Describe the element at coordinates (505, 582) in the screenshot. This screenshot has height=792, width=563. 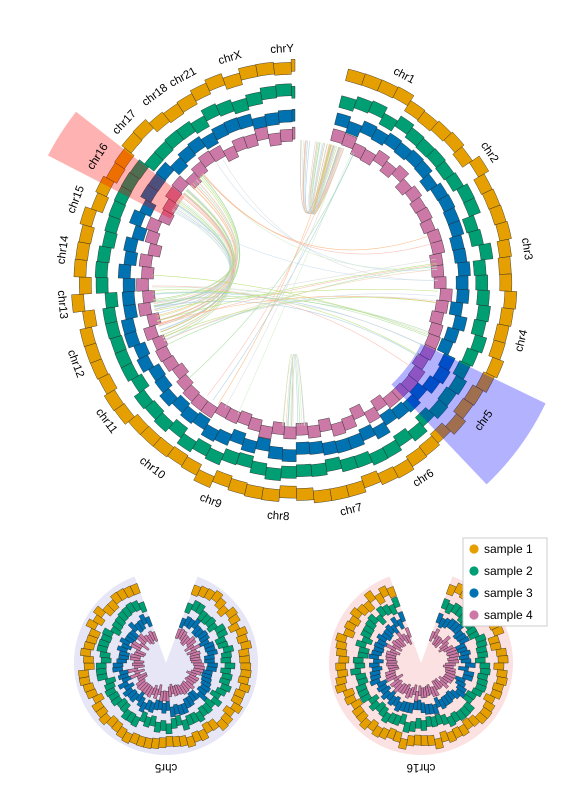
I see `legend-box` at that location.